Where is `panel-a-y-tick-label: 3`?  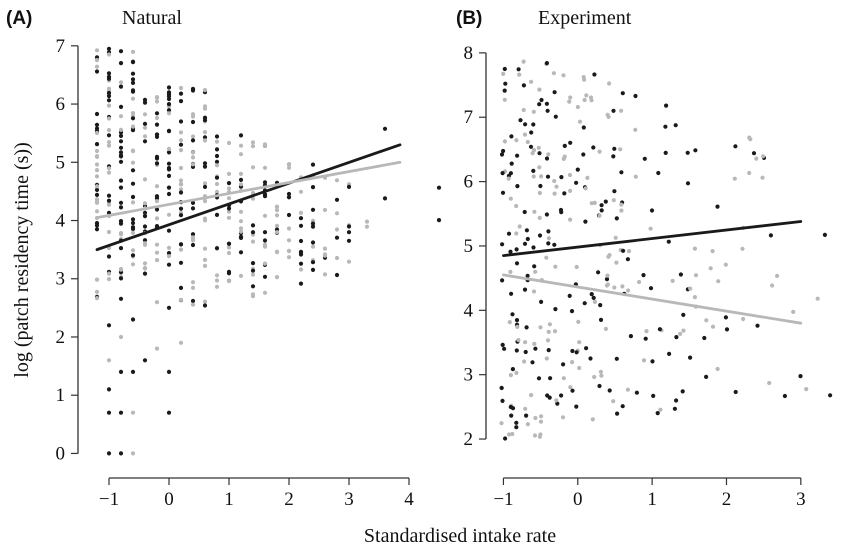
panel-a-y-tick-label: 3 is located at coordinates (61, 279).